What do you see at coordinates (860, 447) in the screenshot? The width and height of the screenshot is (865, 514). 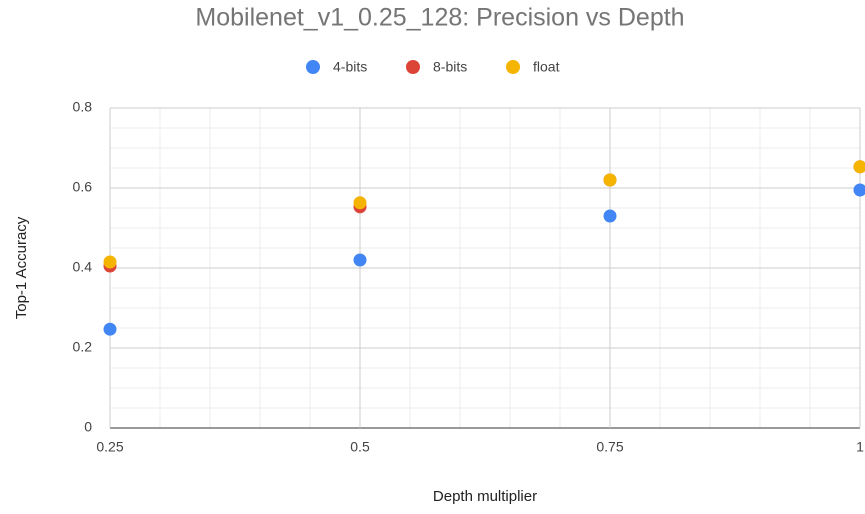 I see `x-tick-label: 1` at bounding box center [860, 447].